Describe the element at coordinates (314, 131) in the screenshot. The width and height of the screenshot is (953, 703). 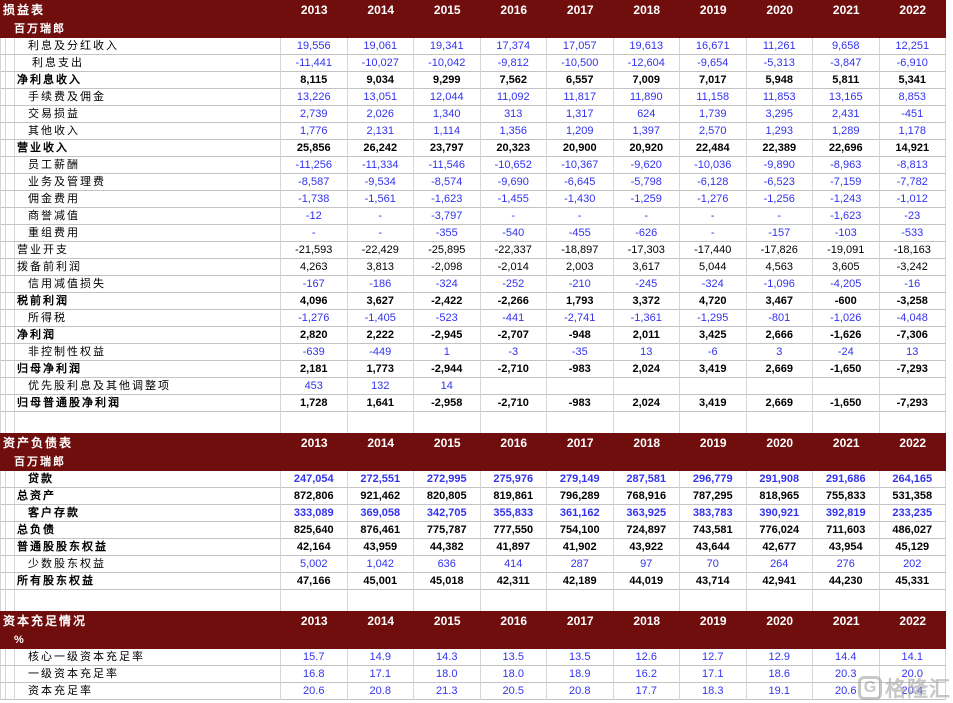
I see `value-cell: 1,776` at that location.